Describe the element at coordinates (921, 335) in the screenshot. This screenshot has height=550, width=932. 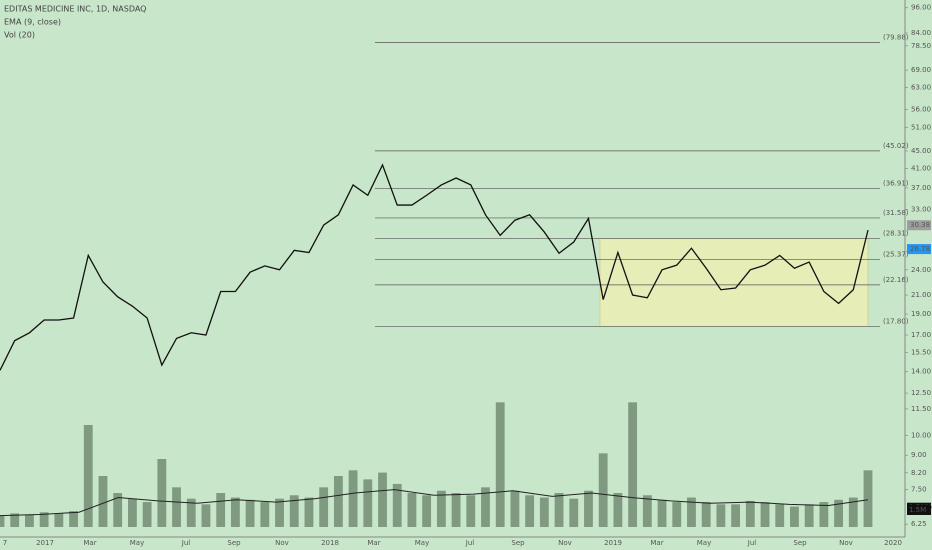
I see `y-tick-label: 17.00` at that location.